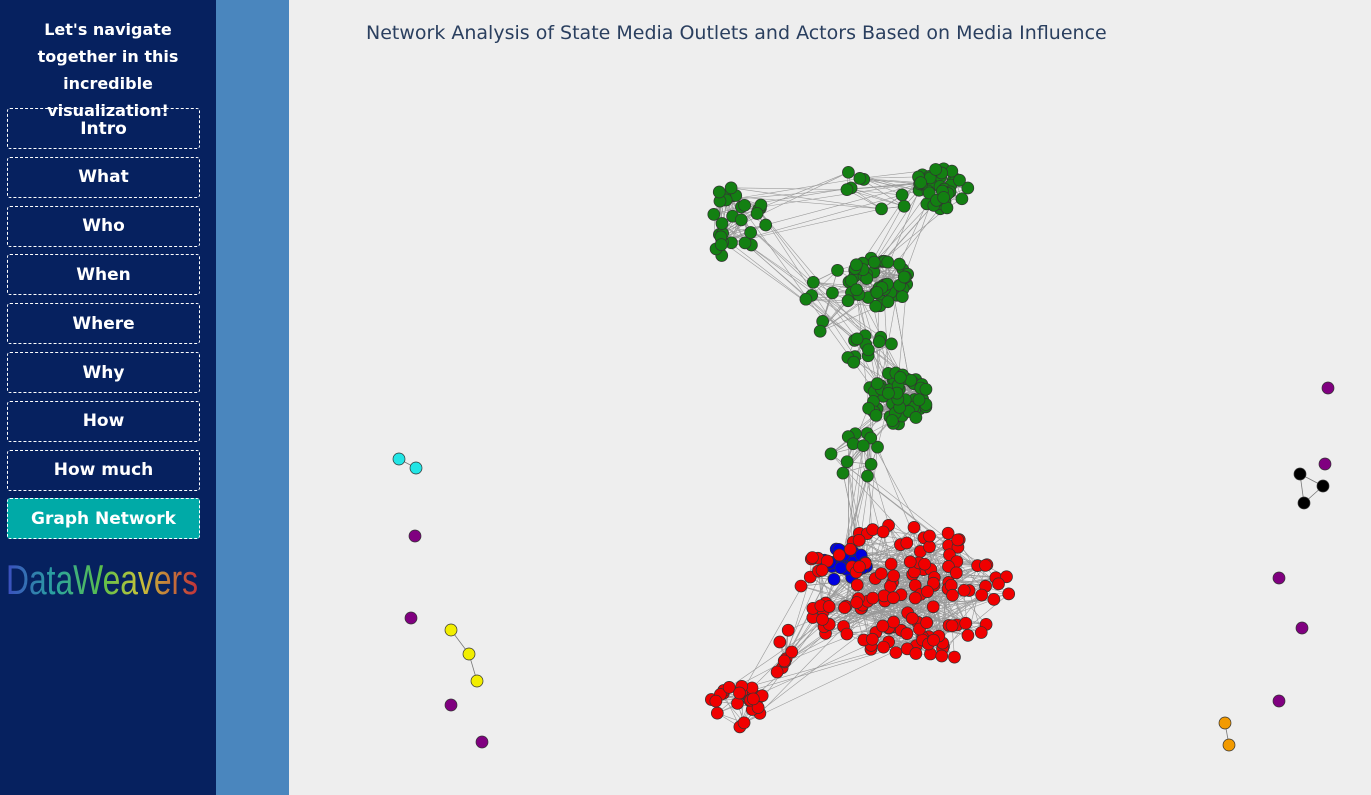 The image size is (1371, 795). Describe the element at coordinates (252, 397) in the screenshot. I see `side-strip` at that location.